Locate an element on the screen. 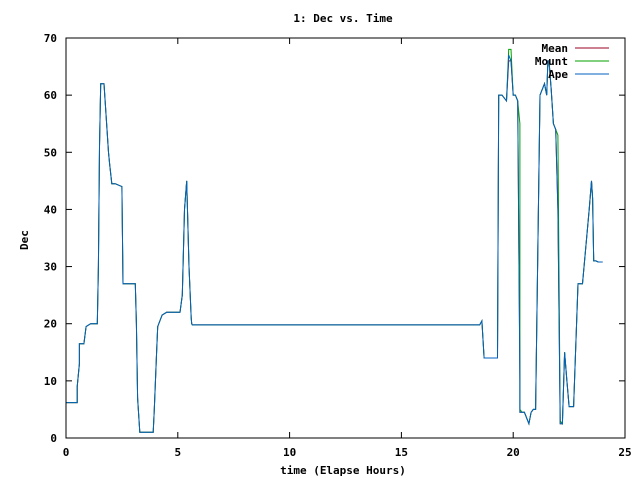 The height and width of the screenshot is (480, 640). y-tick-label: 50 is located at coordinates (50, 152).